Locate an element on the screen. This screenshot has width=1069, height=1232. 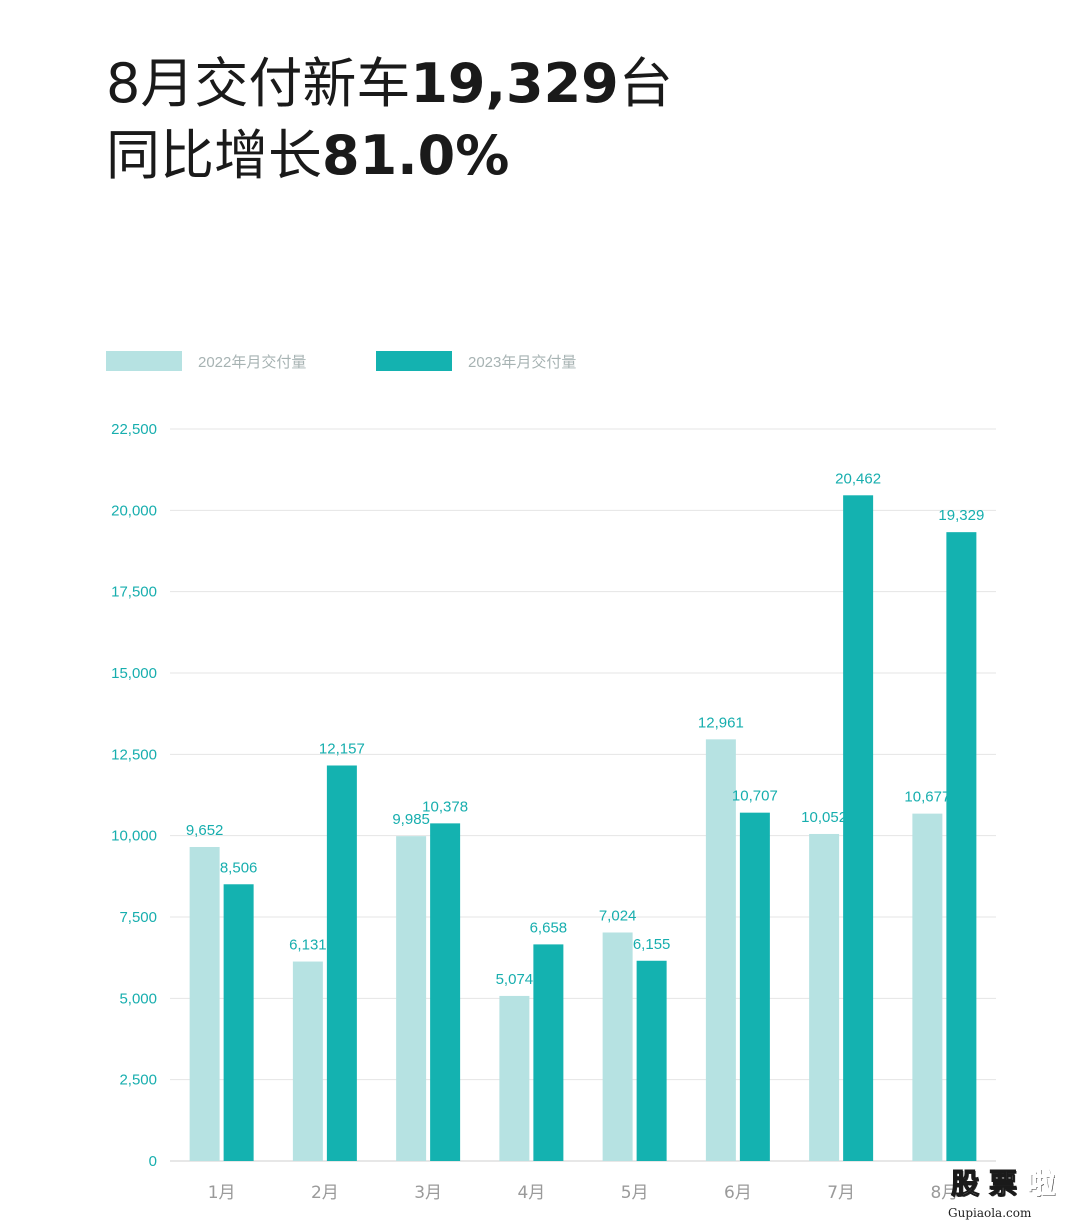
data-label: 19,329 is located at coordinates (961, 515).